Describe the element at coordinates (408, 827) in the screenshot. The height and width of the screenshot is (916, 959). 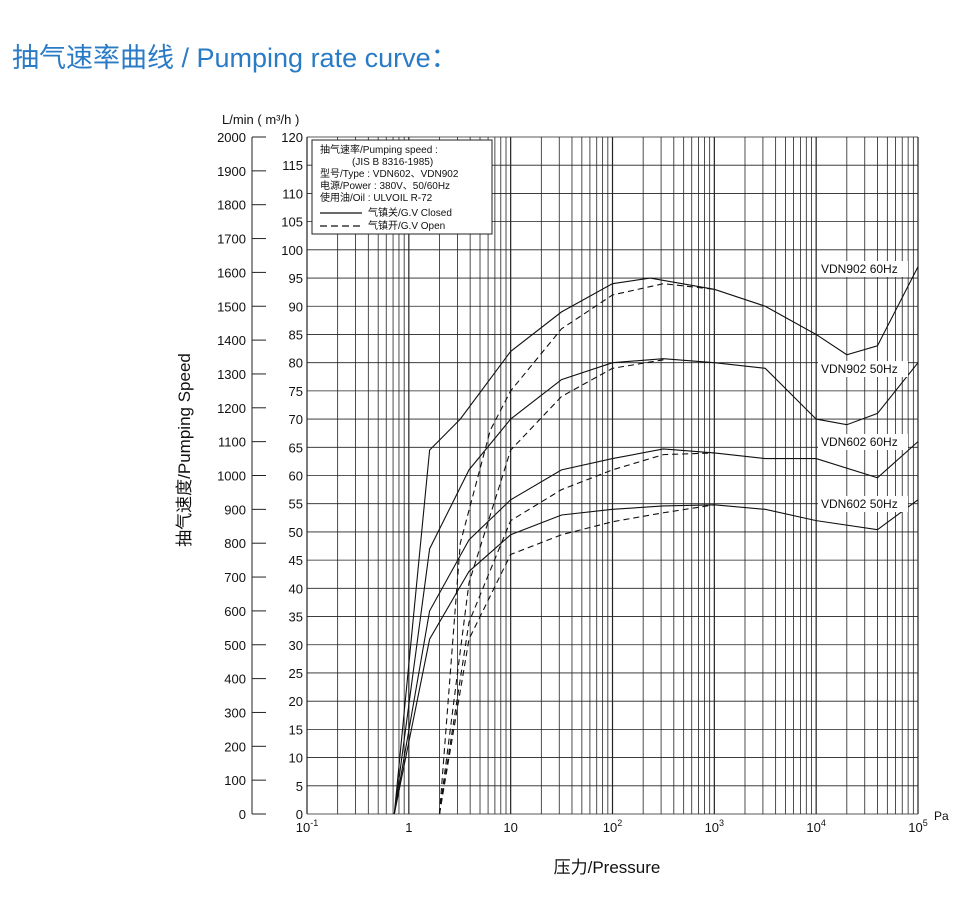
I see `x-tick-label: 1` at that location.